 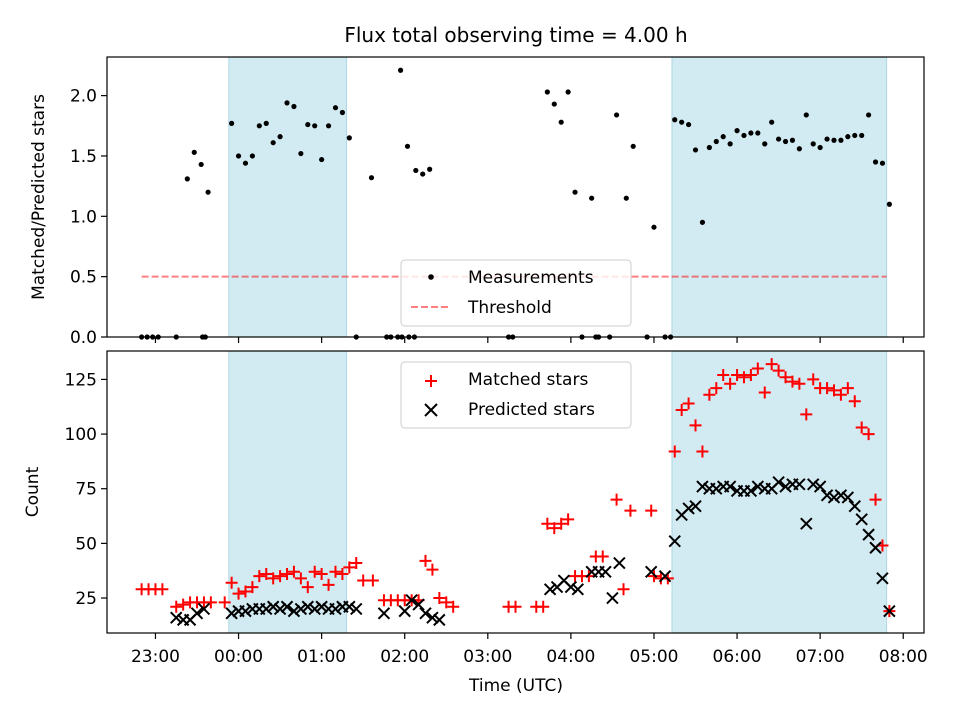 What do you see at coordinates (431, 277) in the screenshot?
I see `legend-measurements-marker` at bounding box center [431, 277].